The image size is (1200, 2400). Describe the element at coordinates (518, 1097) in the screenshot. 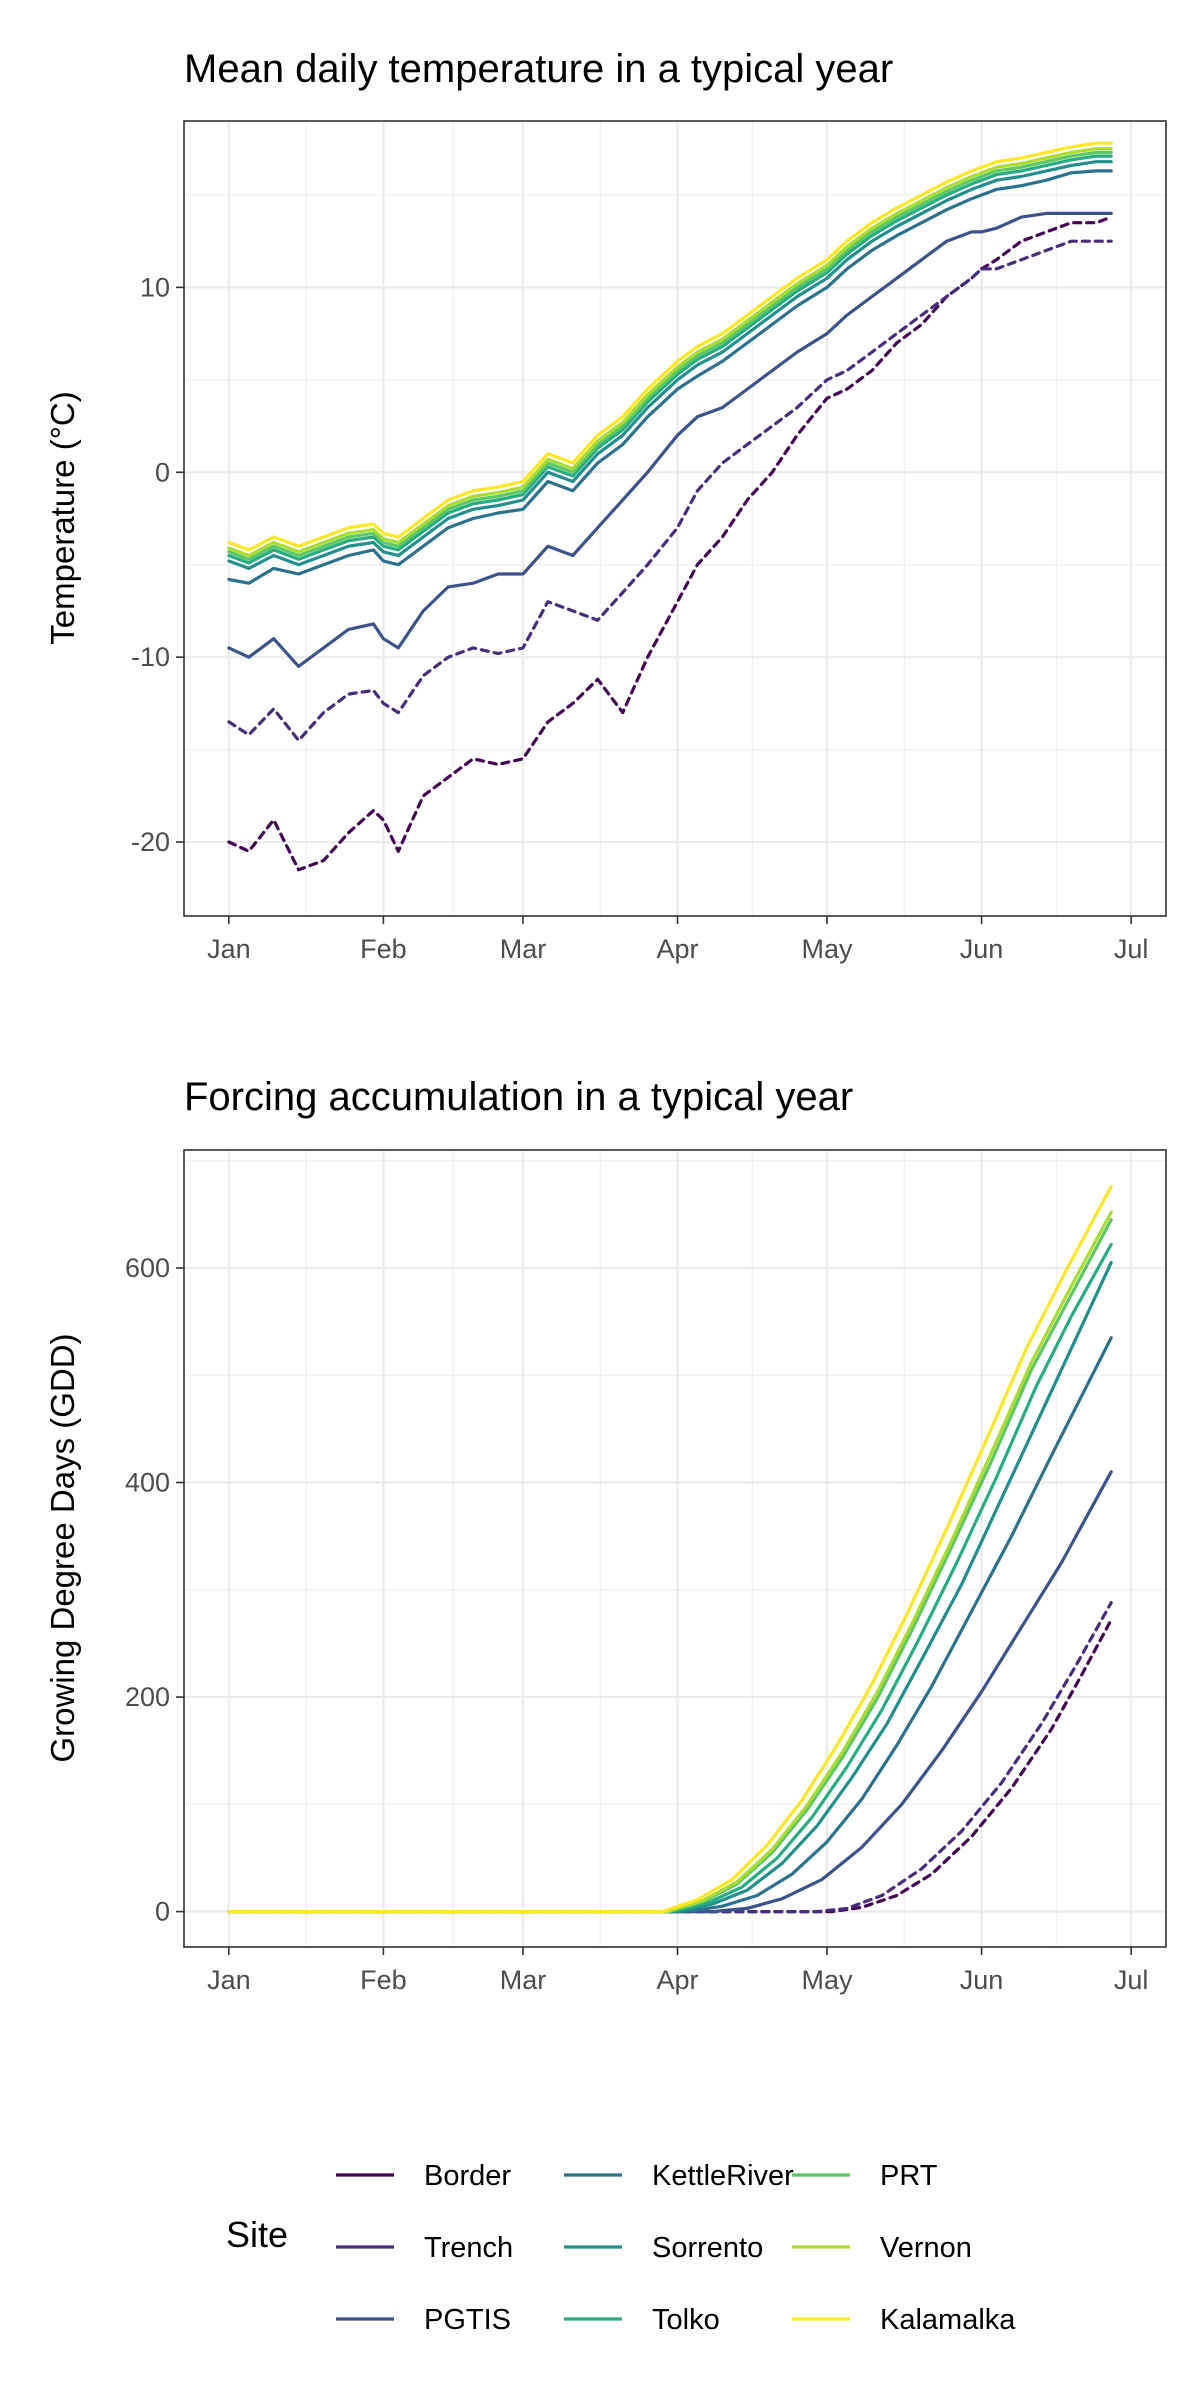

I see `gdd-chart-title: Forcing accumulation in a typical year` at that location.